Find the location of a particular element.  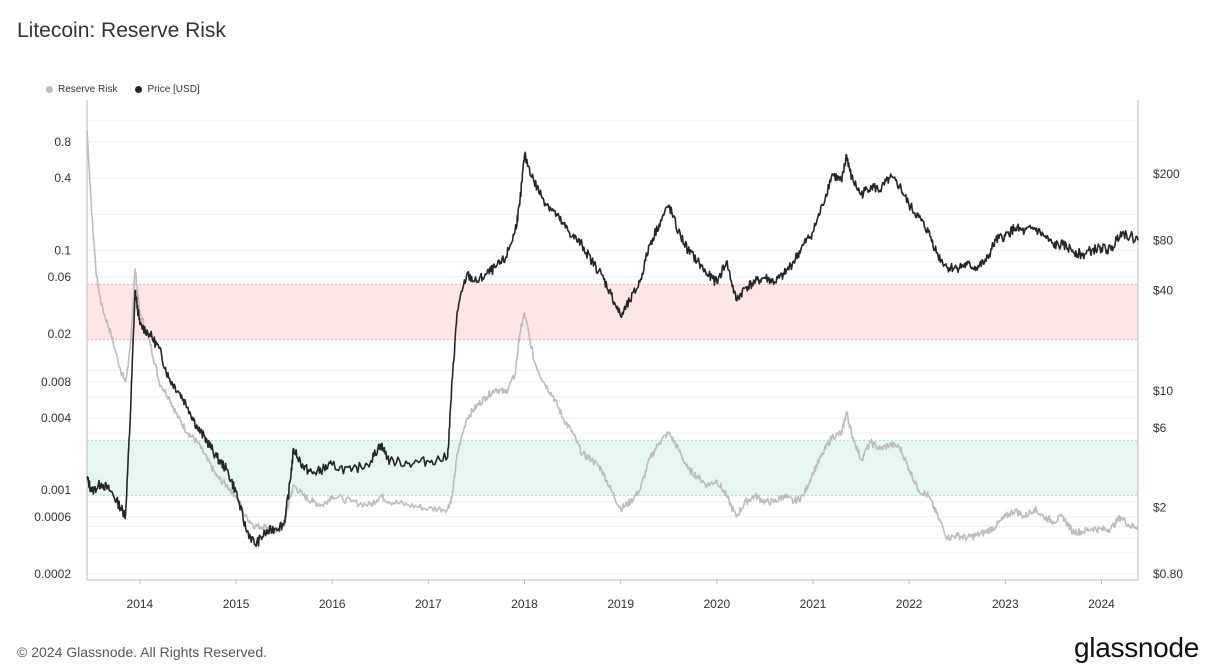

y-left-tick-label: 0.008 is located at coordinates (56, 382).